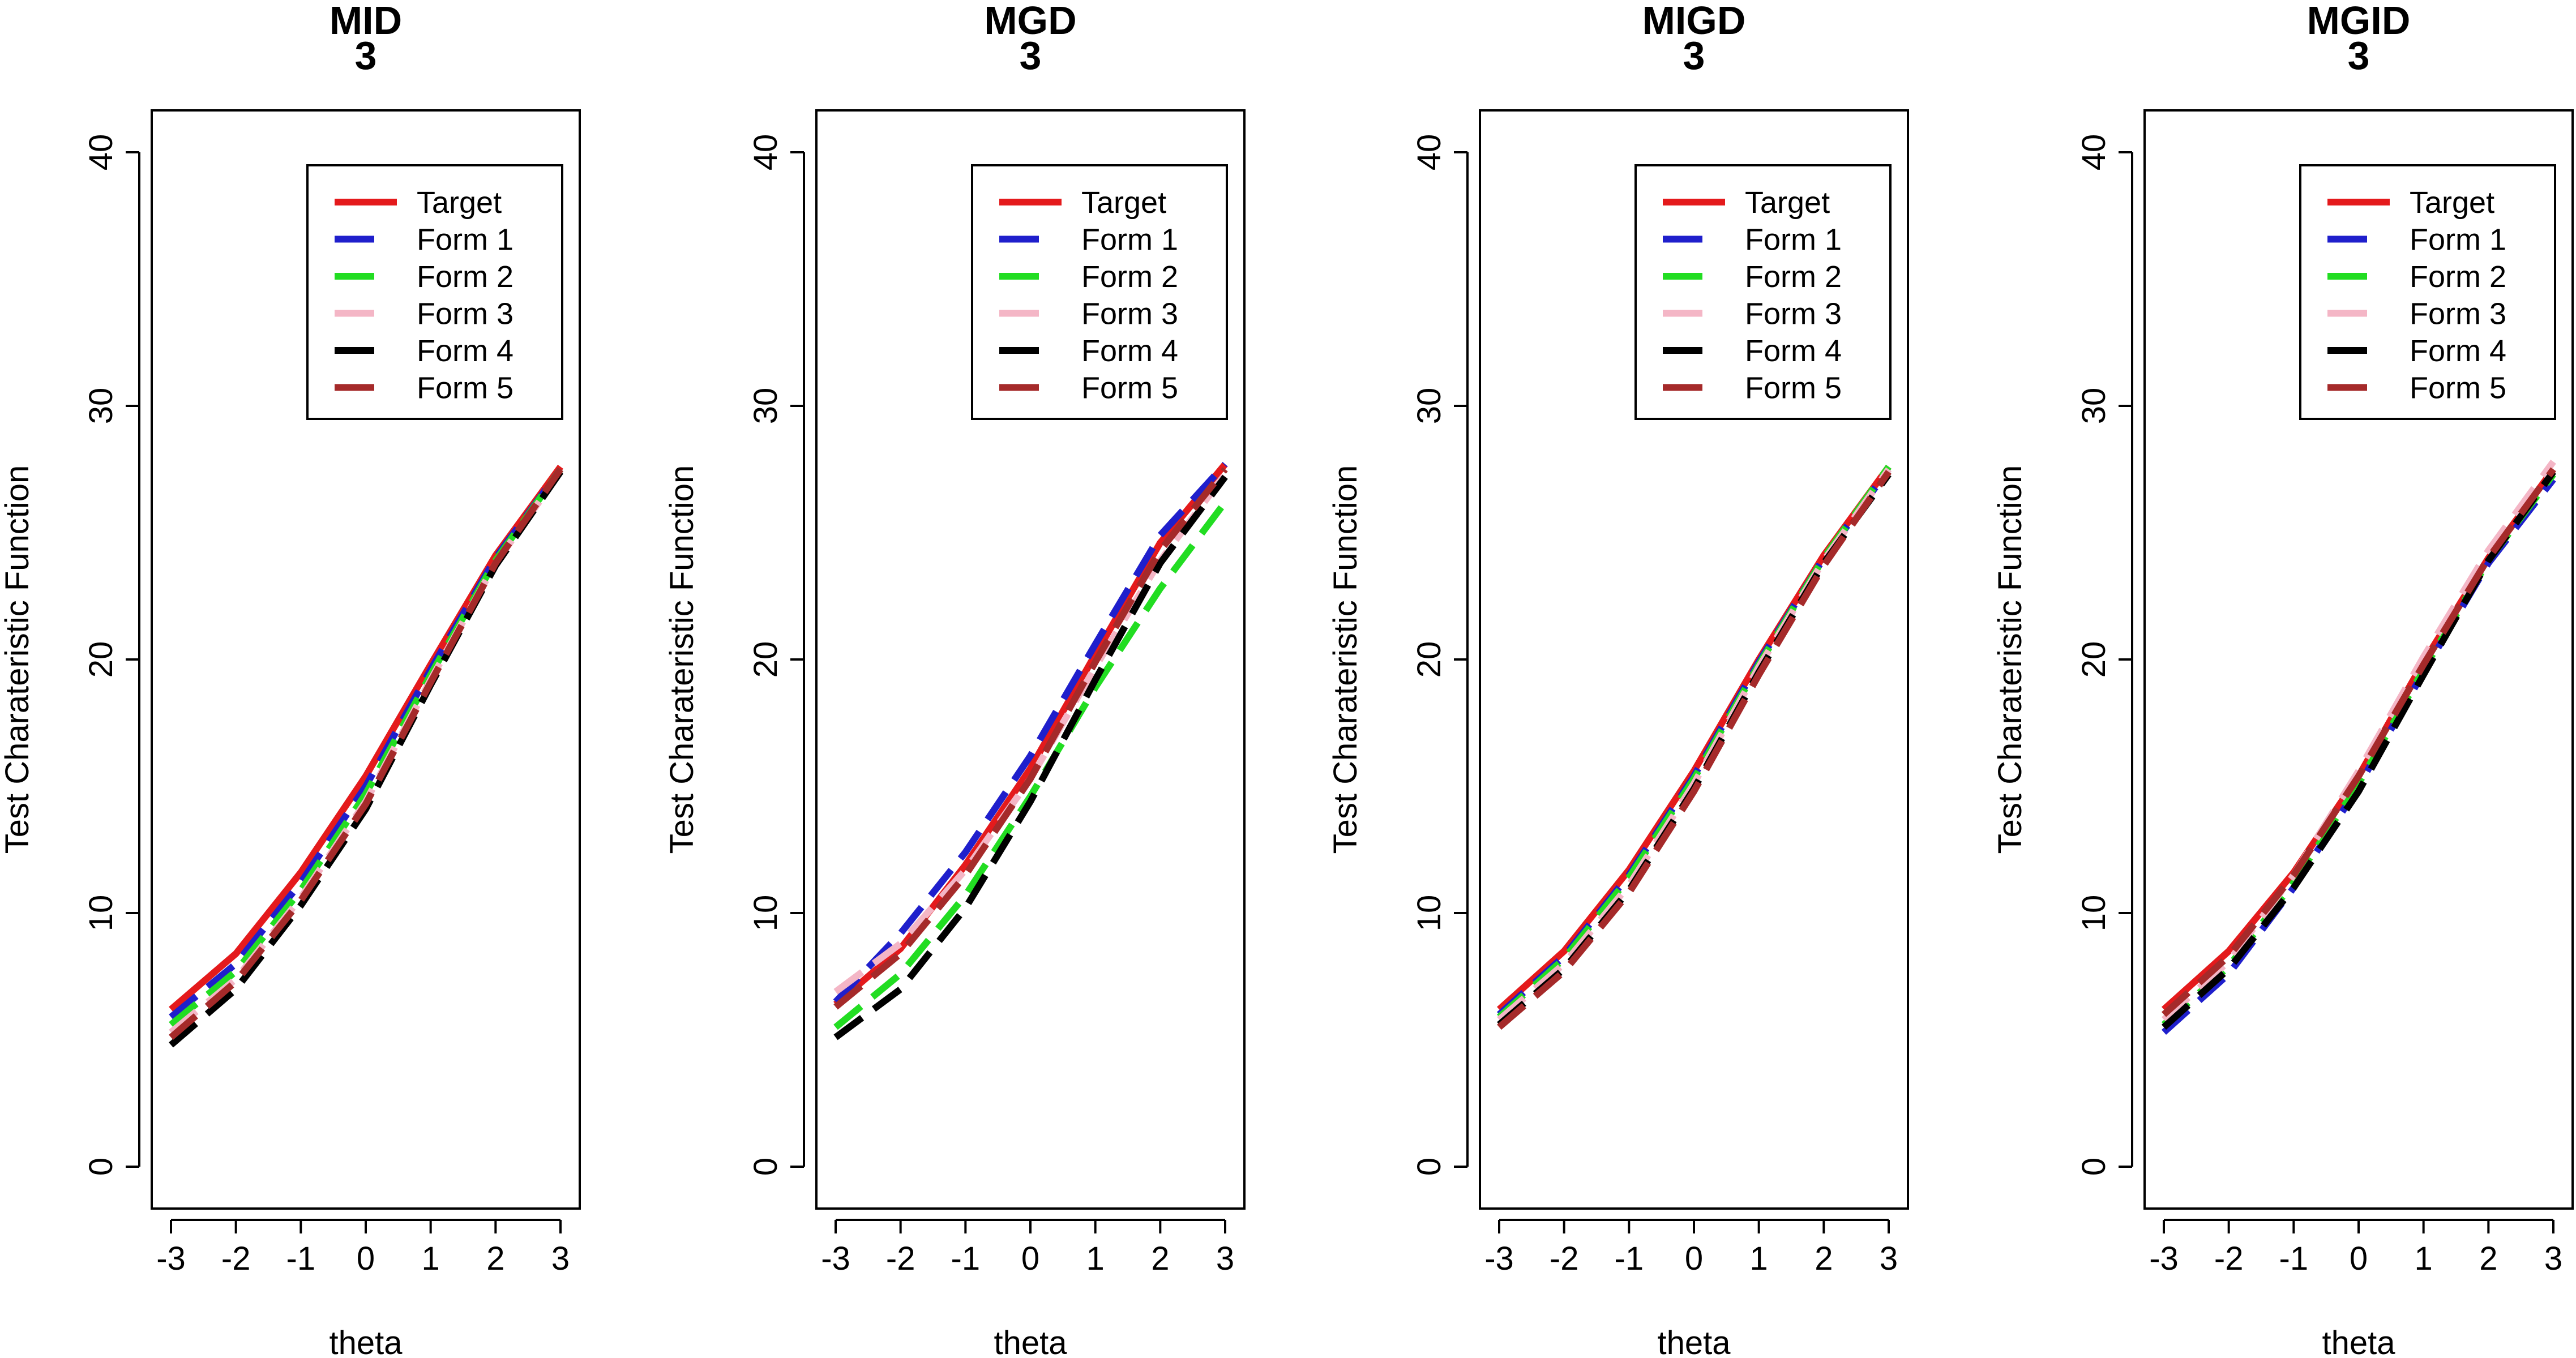 Image resolution: width=2576 pixels, height=1358 pixels. Describe the element at coordinates (424, 277) in the screenshot. I see `legend-item: Form 2` at that location.